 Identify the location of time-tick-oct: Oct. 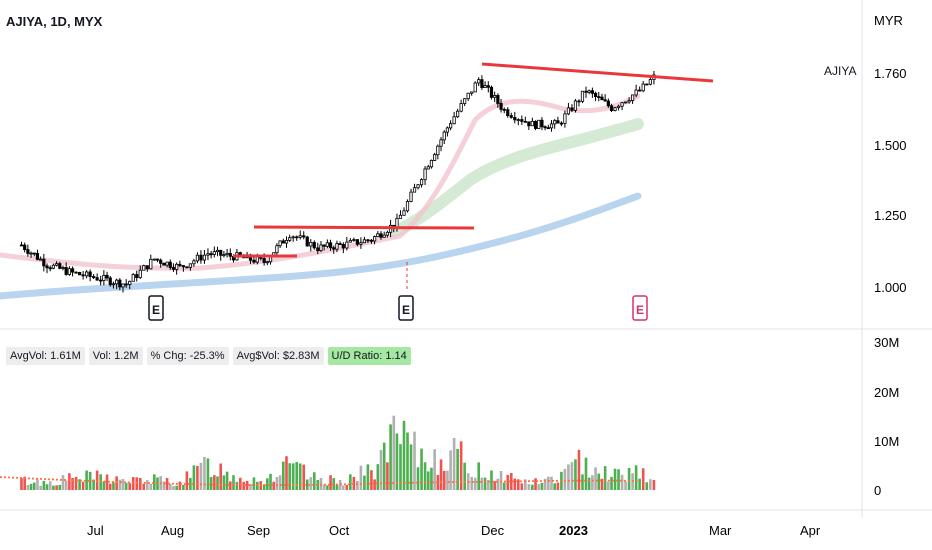
(339, 530).